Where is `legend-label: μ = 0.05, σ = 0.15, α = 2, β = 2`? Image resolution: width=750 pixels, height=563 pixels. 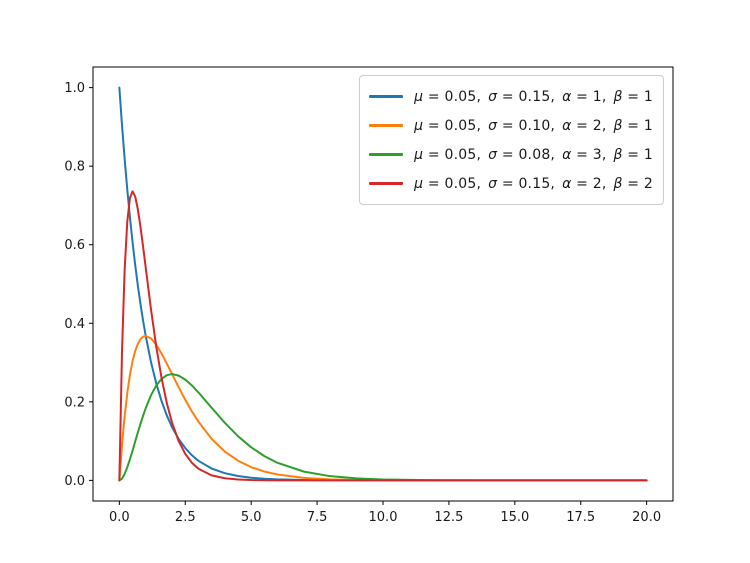
legend-label: μ = 0.05, σ = 0.15, α = 2, β = 2 is located at coordinates (533, 184).